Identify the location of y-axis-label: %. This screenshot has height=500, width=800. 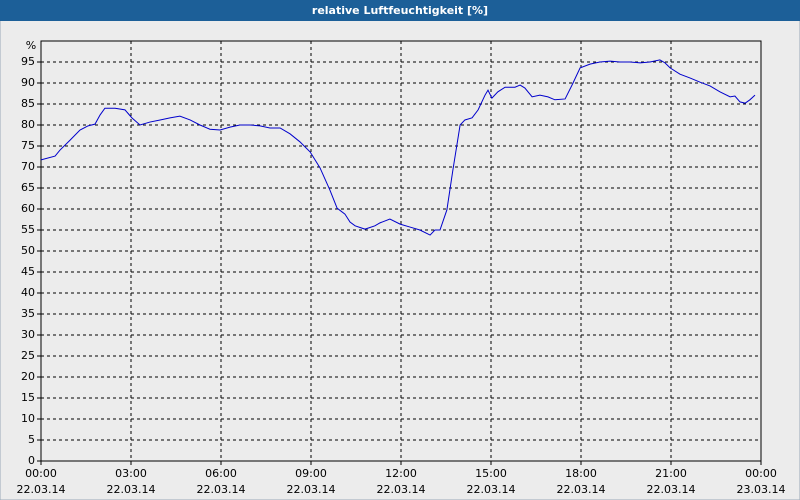
(31, 45).